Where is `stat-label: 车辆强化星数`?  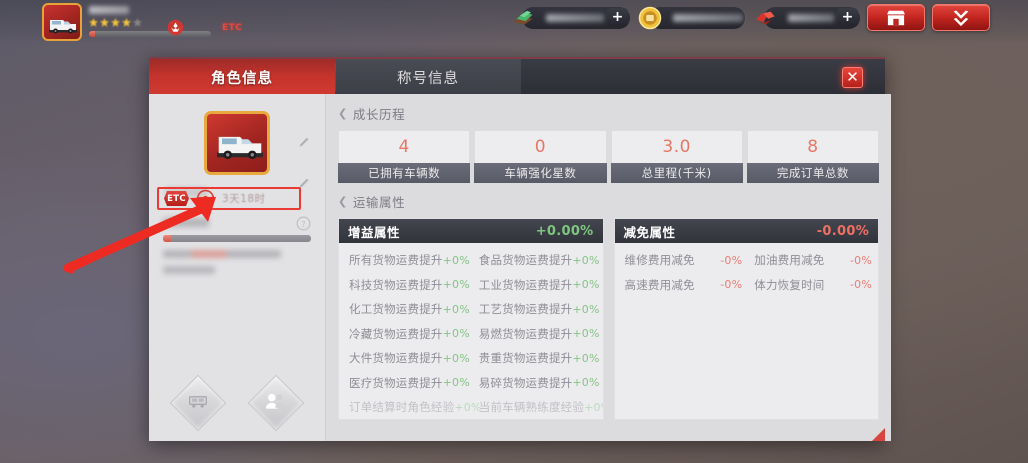 stat-label: 车辆强化星数 is located at coordinates (540, 173).